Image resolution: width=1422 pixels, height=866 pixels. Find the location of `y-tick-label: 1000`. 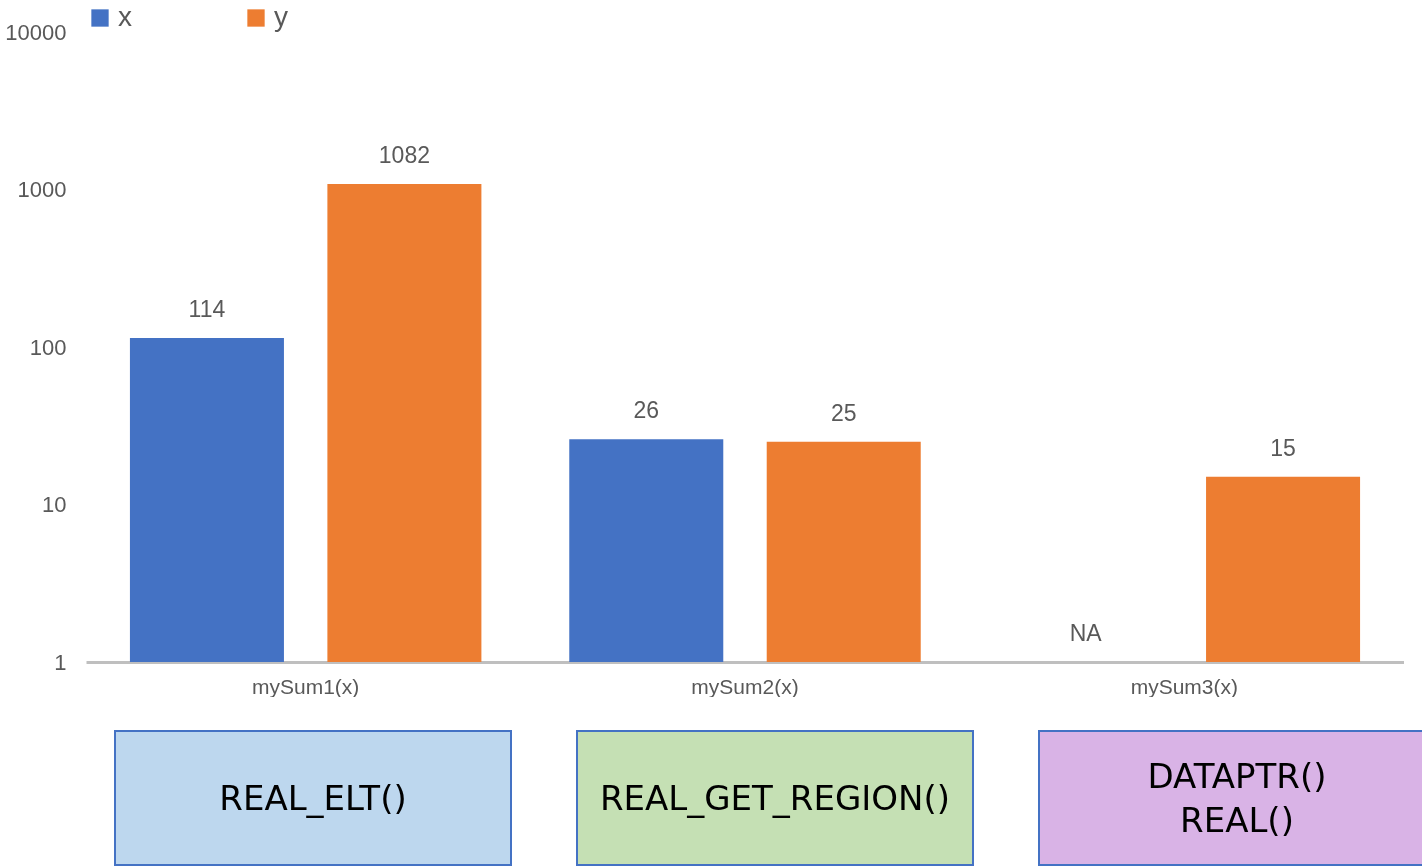

y-tick-label: 1000 is located at coordinates (42, 189).